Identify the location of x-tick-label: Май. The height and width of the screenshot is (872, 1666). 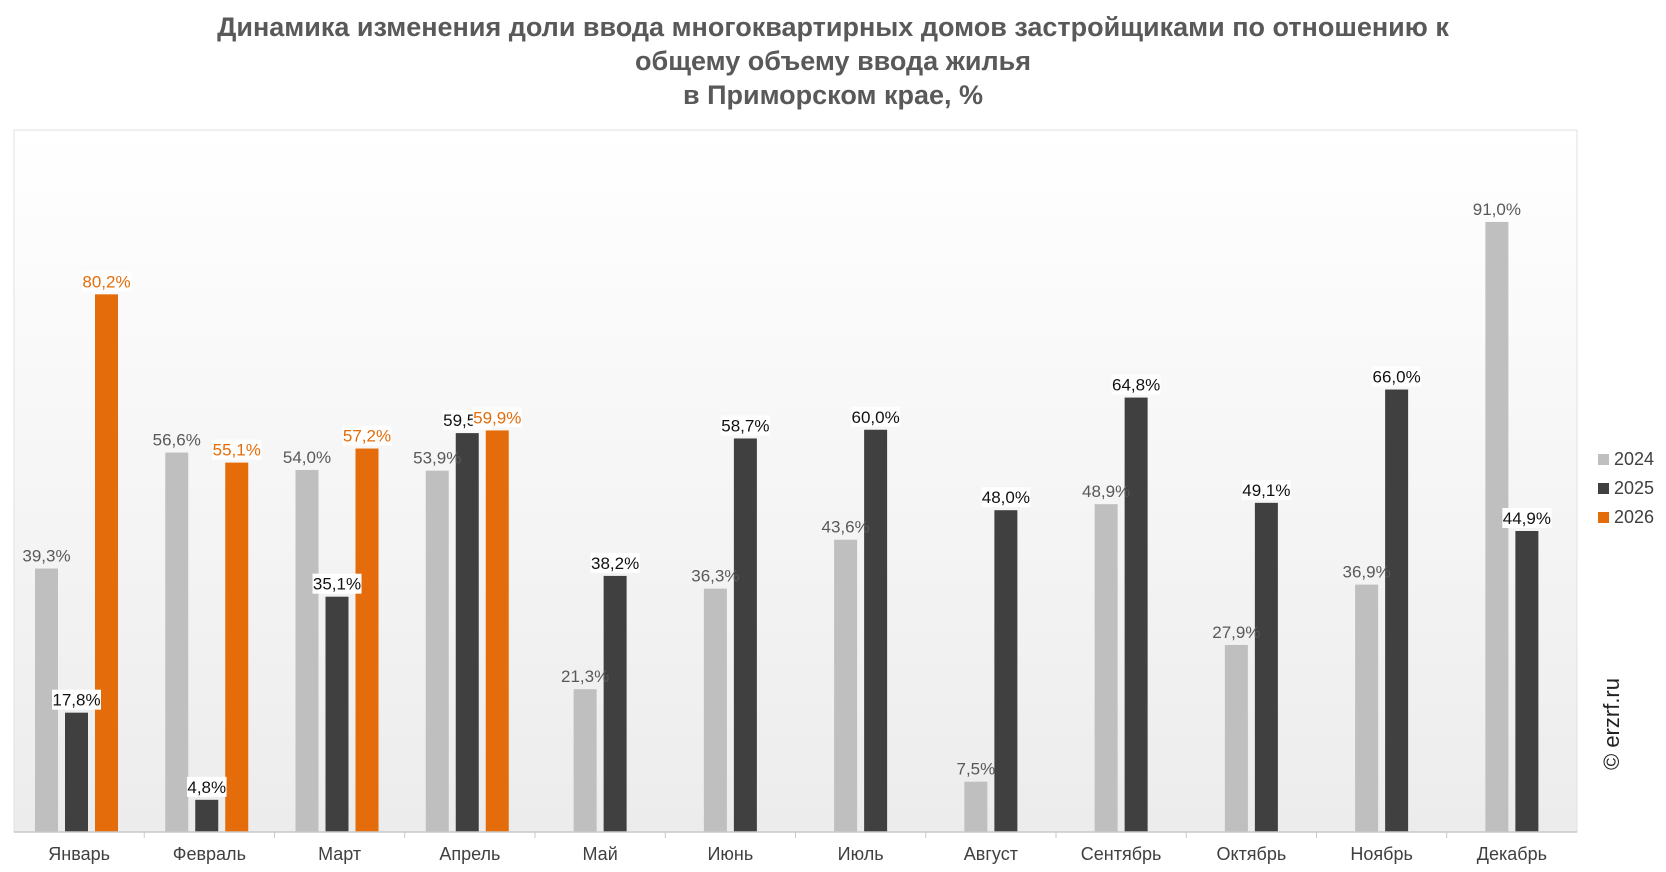
(599, 854).